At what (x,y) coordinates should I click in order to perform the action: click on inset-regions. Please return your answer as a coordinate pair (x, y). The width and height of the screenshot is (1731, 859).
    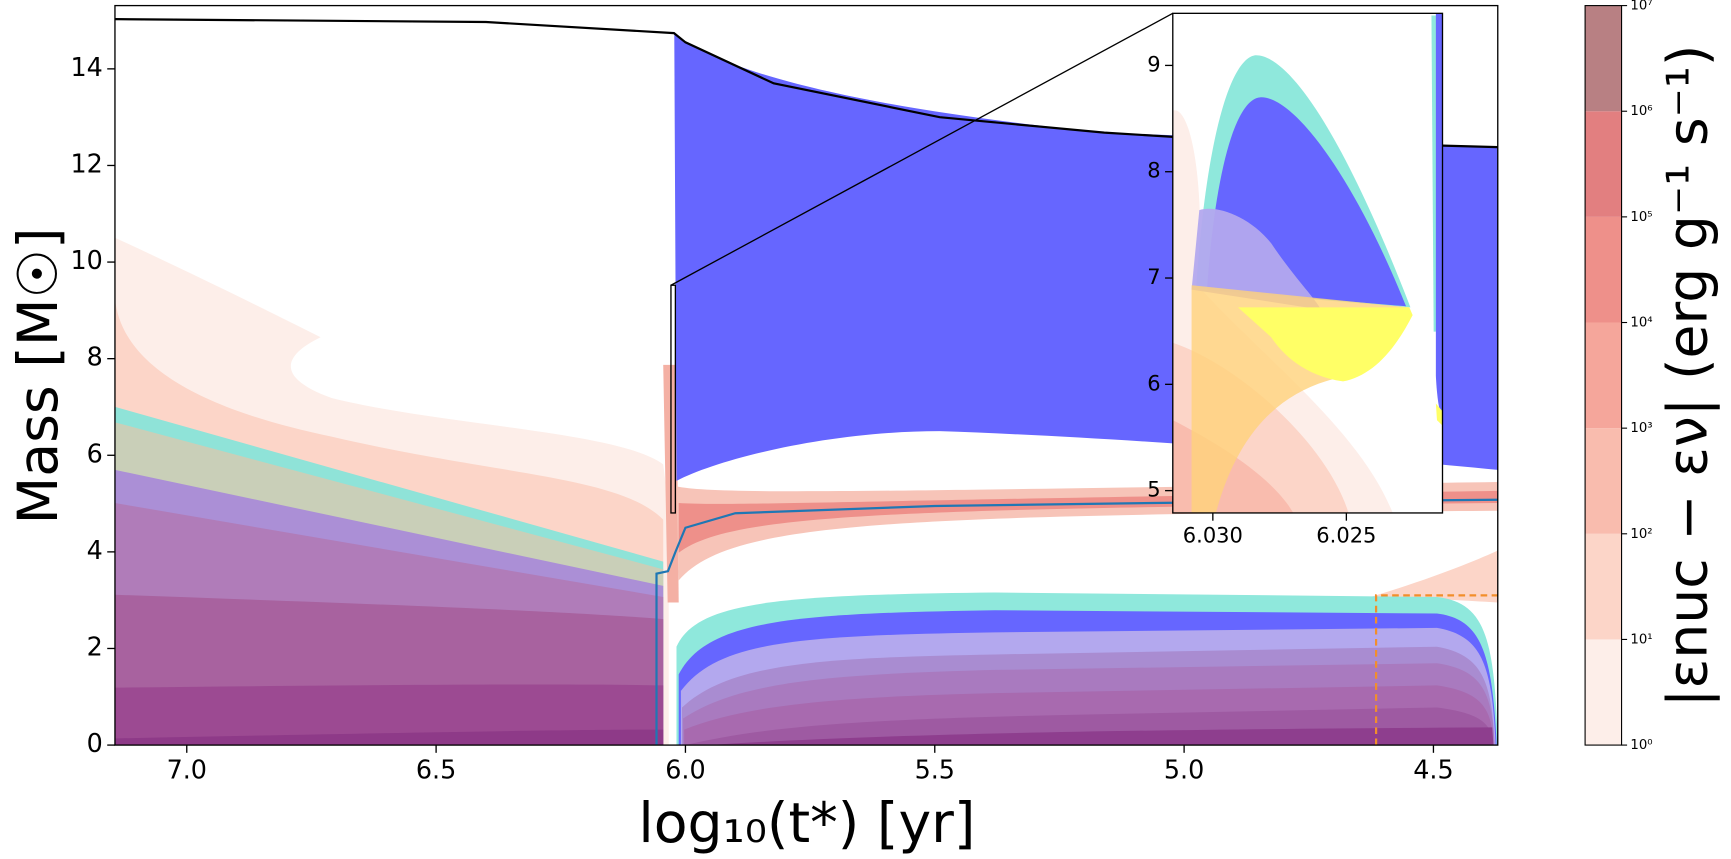
    Looking at the image, I should click on (1307, 263).